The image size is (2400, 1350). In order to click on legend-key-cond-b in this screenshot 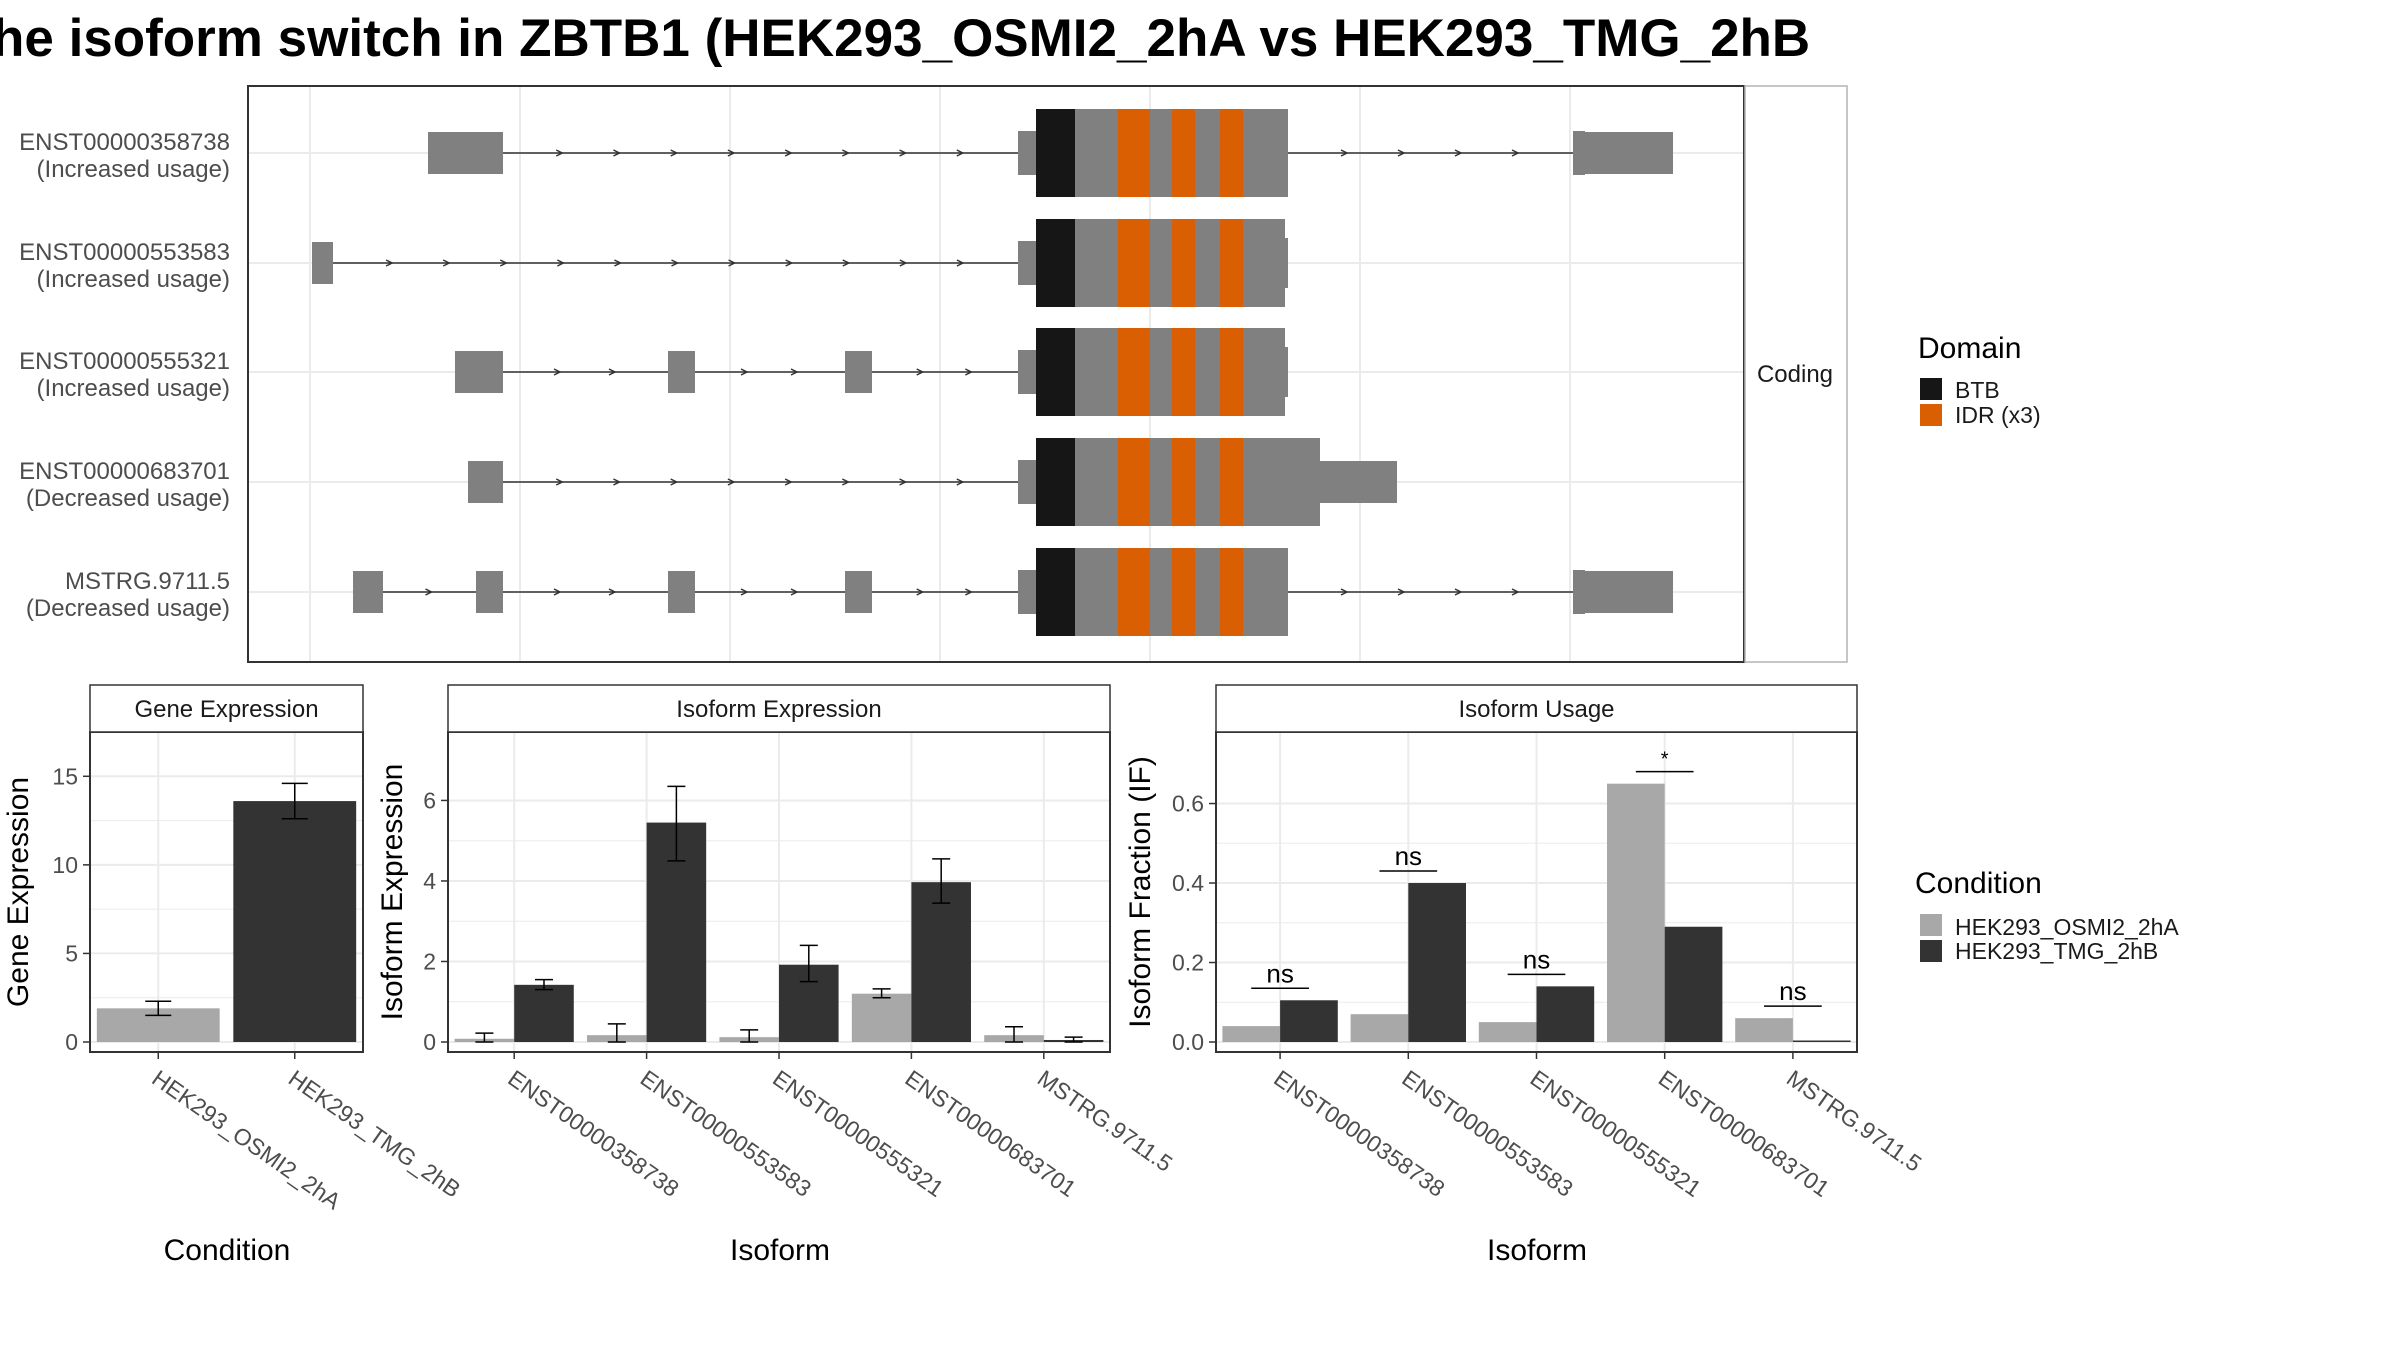, I will do `click(1931, 951)`.